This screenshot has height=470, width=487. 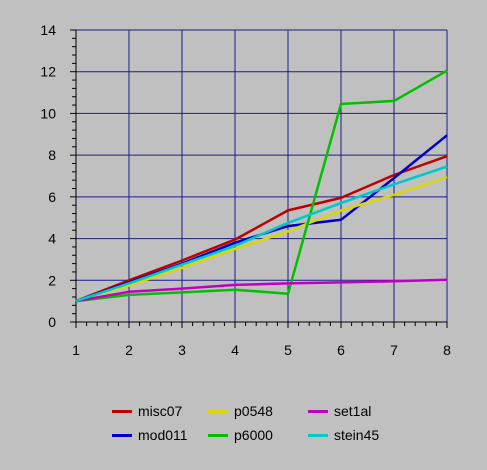 I want to click on legend-item-p6000: p6000, so click(x=240, y=435).